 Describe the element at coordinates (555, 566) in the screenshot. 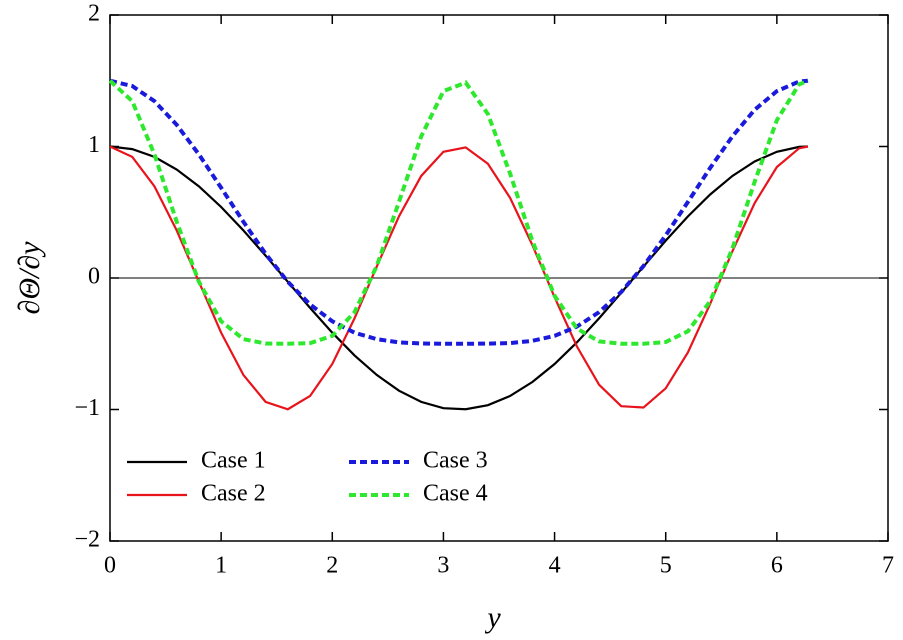

I see `x-tick-label: 4` at that location.